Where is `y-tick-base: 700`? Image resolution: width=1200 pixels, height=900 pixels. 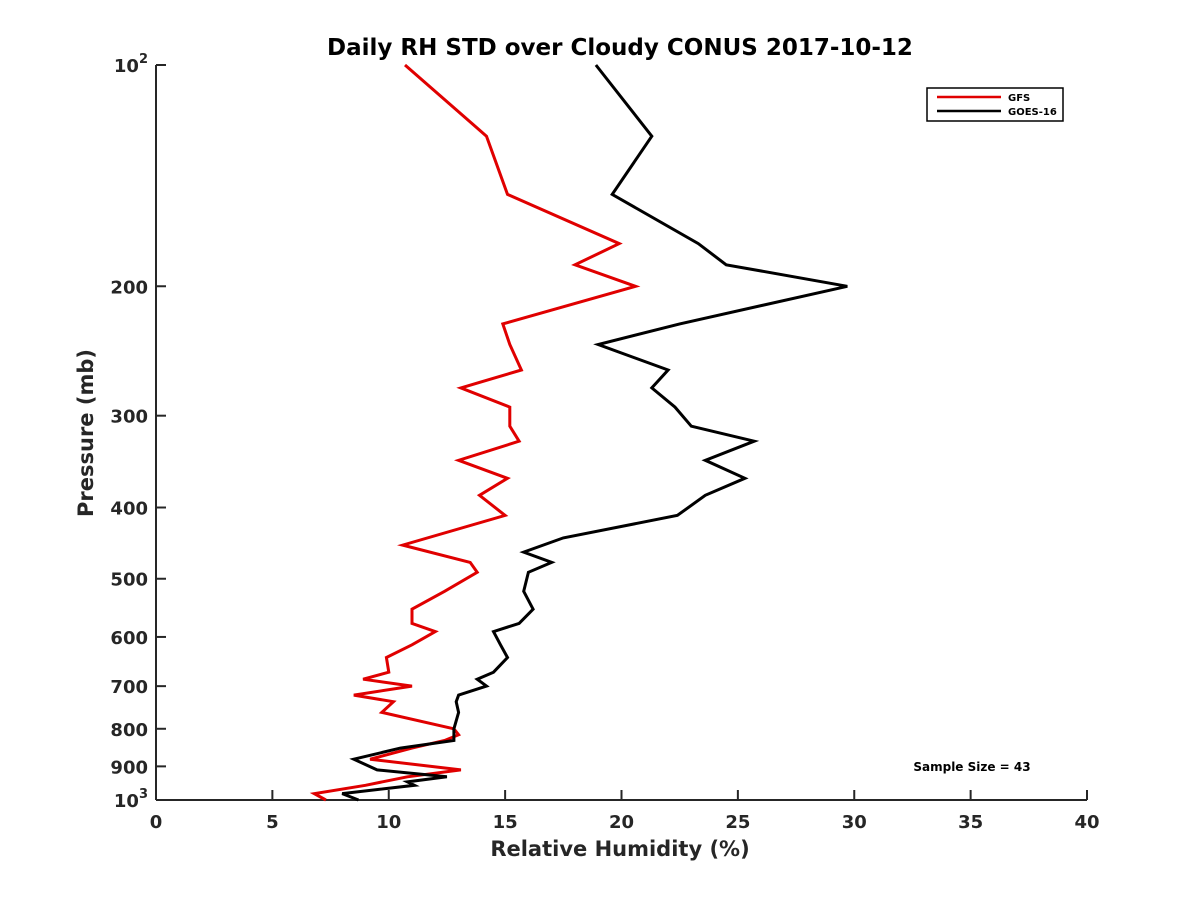
y-tick-base: 700 is located at coordinates (129, 687).